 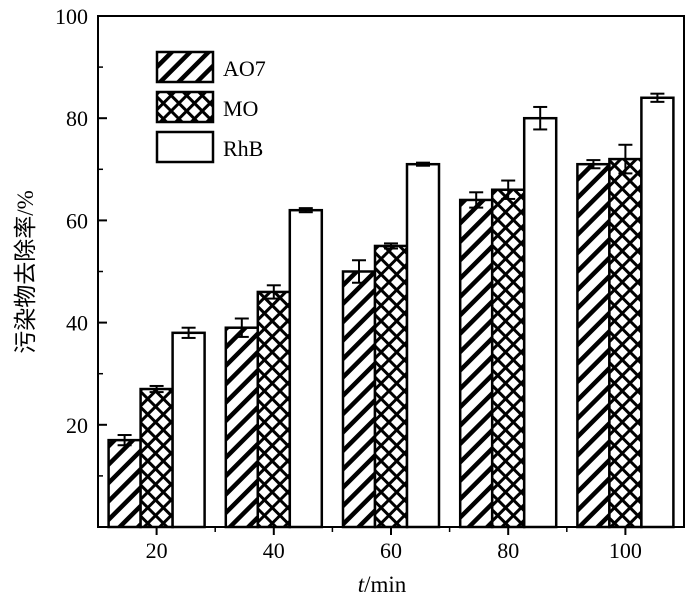 I want to click on x-tick-label-20: 20, so click(x=157, y=550).